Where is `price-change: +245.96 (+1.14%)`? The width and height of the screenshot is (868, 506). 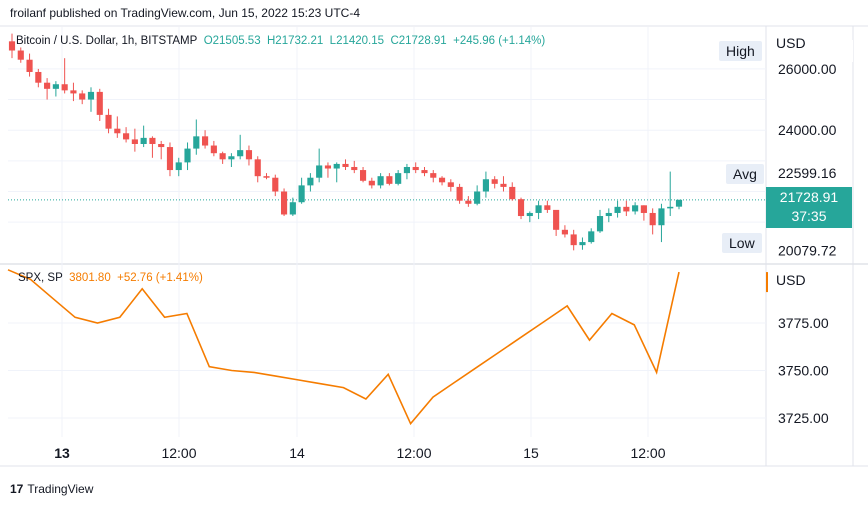
price-change: +245.96 (+1.14%) is located at coordinates (499, 41).